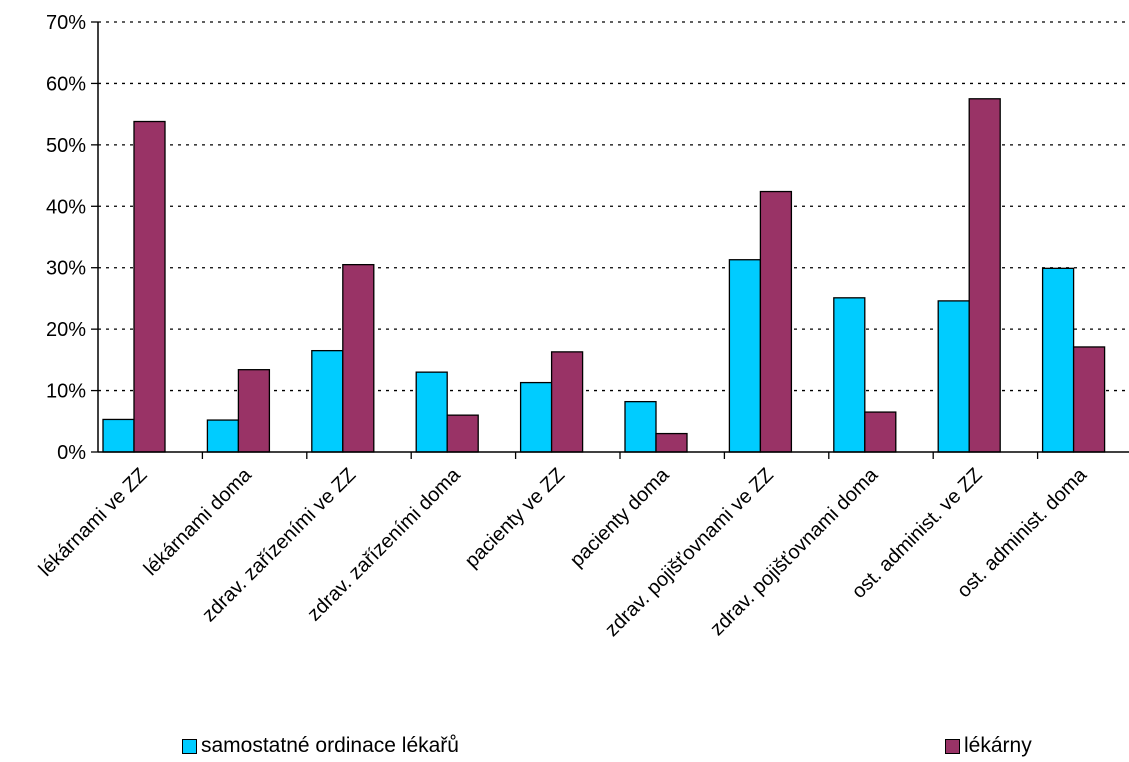 This screenshot has width=1129, height=762. What do you see at coordinates (66, 330) in the screenshot?
I see `y-tick-label: 20%` at bounding box center [66, 330].